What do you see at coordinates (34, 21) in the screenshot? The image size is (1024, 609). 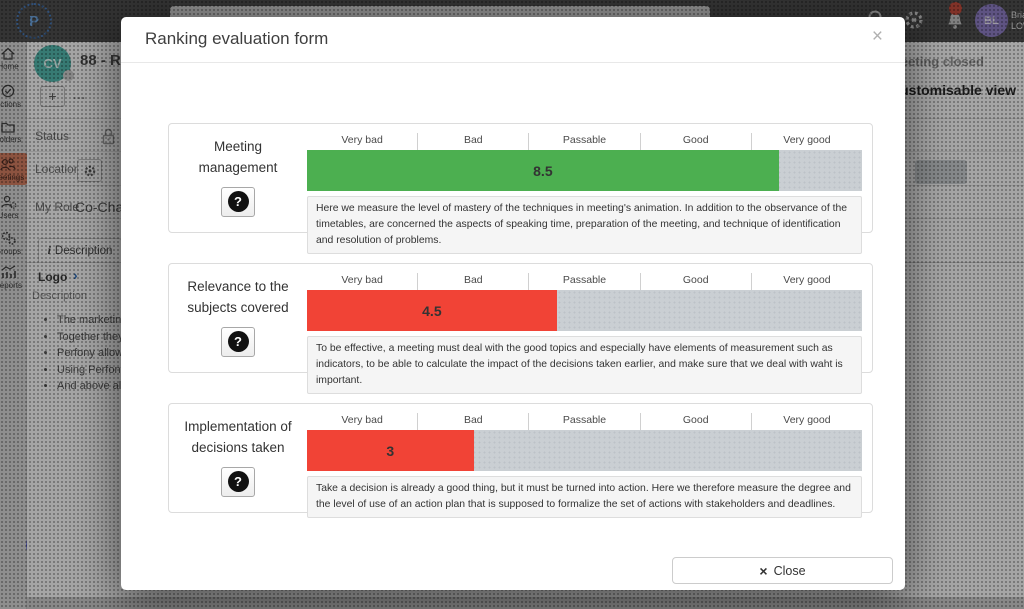 I see `perfony-logo-icon: P` at bounding box center [34, 21].